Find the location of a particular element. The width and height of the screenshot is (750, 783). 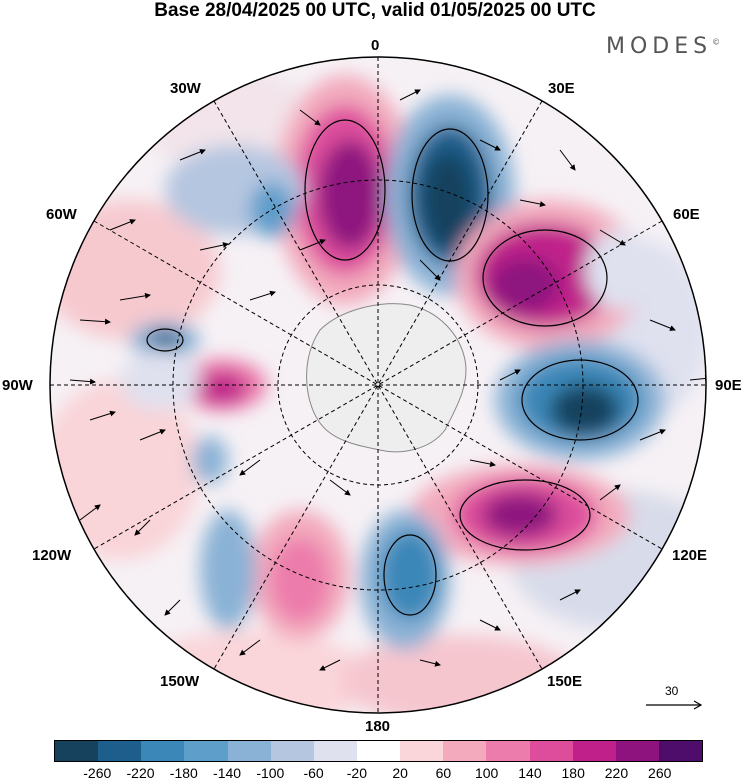

lon-label-0: 0 is located at coordinates (375, 45).